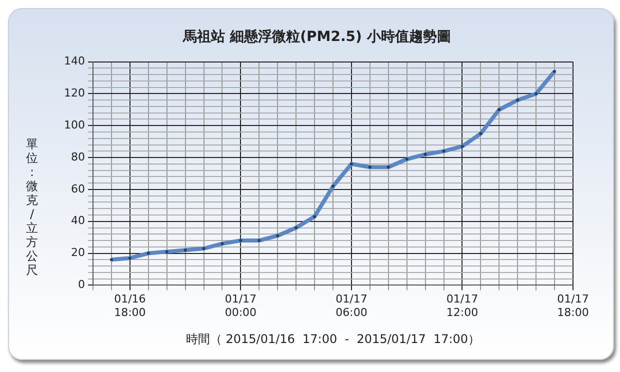  What do you see at coordinates (77, 253) in the screenshot?
I see `y-tick-label: 20` at bounding box center [77, 253].